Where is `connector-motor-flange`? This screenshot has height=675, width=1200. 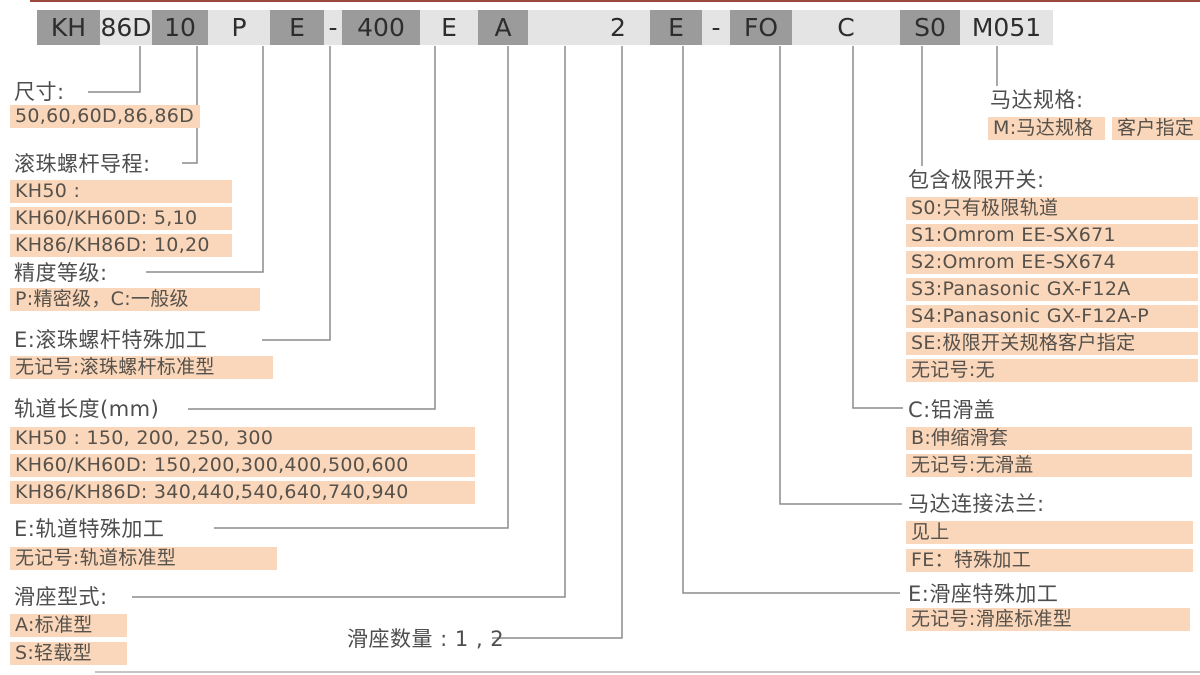
connector-motor-flange is located at coordinates (840, 275).